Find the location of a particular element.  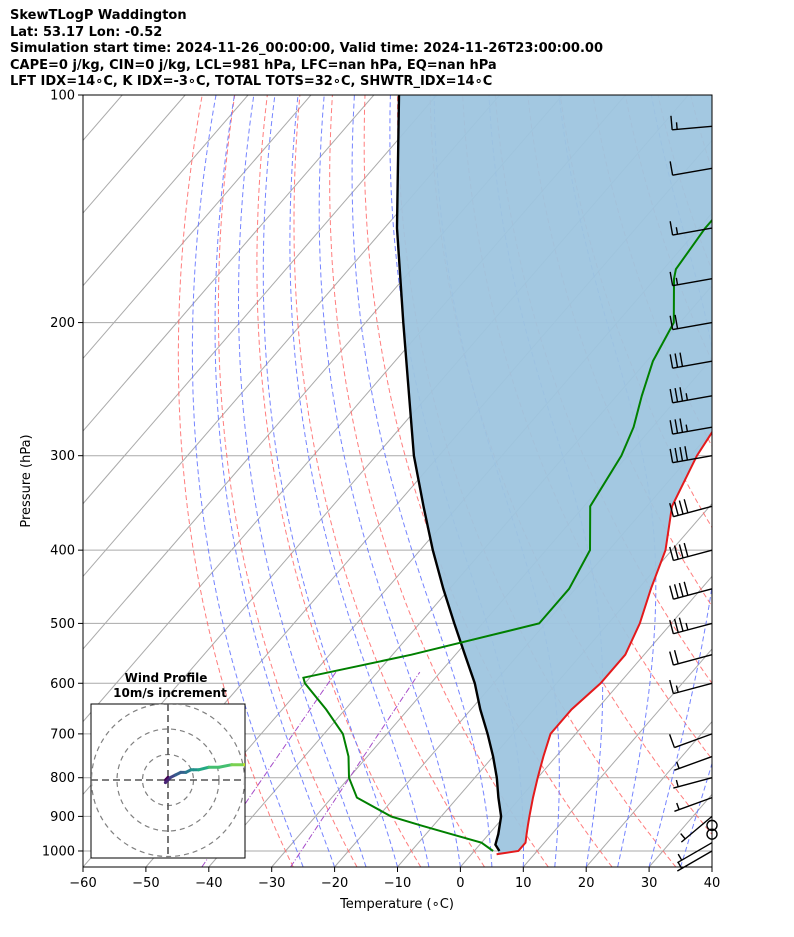

y-tick-label: 800 is located at coordinates (62, 778).